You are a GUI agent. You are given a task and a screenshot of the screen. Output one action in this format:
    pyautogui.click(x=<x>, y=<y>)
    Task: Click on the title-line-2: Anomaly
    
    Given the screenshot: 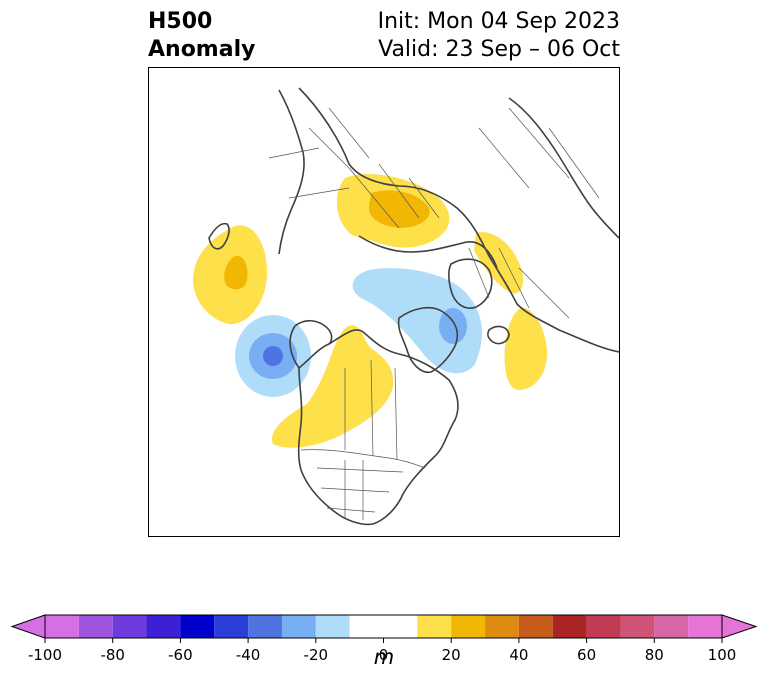 What is the action you would take?
    pyautogui.click(x=202, y=49)
    